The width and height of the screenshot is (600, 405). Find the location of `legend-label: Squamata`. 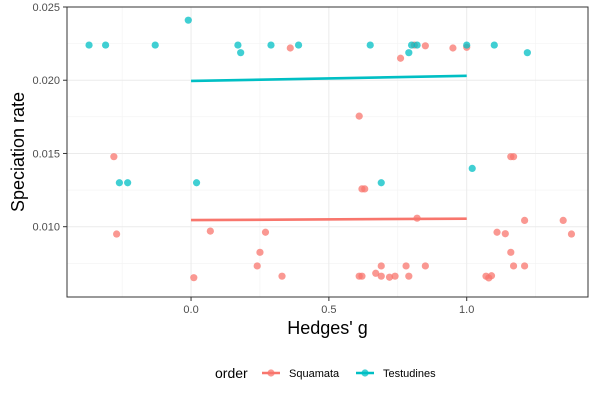

legend-label: Squamata is located at coordinates (314, 374).